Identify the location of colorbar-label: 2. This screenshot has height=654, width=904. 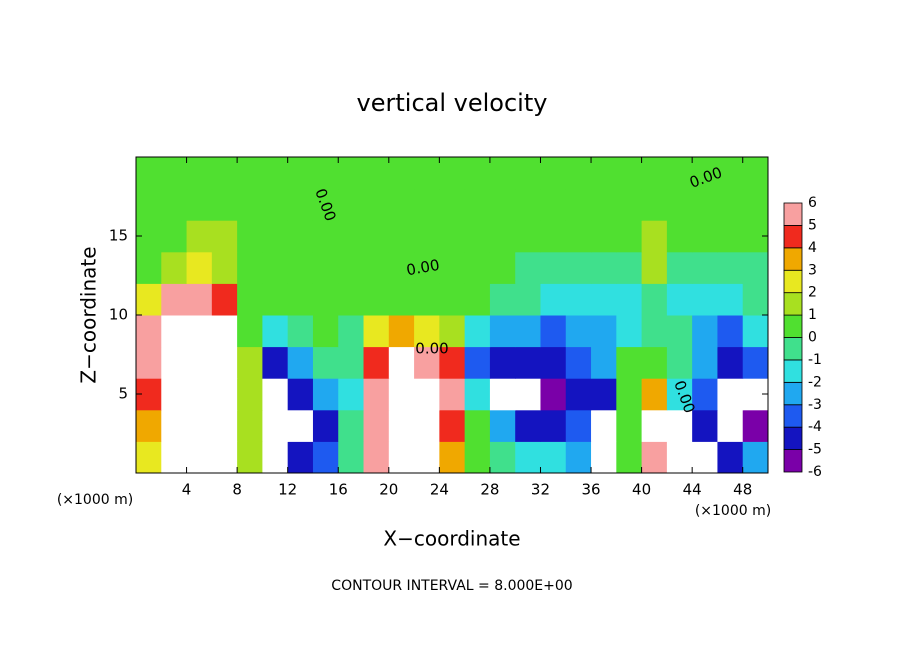
(812, 293).